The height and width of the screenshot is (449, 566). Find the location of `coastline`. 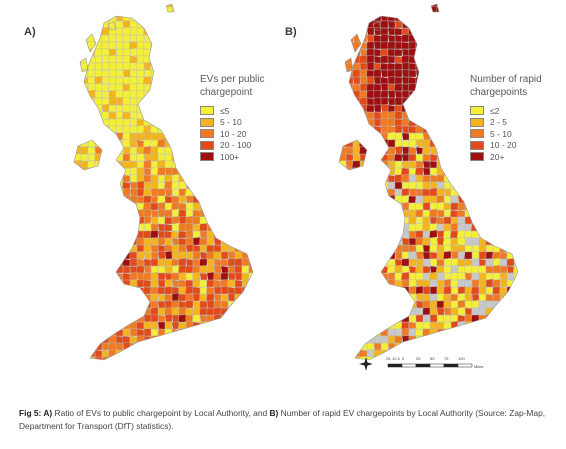

coastline is located at coordinates (349, 65).